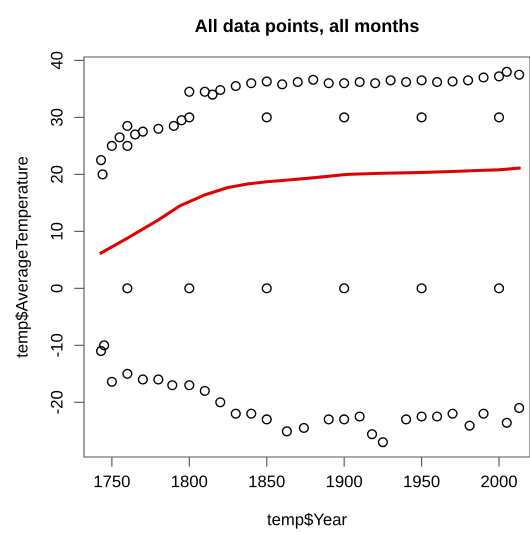 This screenshot has width=530, height=535. Describe the element at coordinates (56, 231) in the screenshot. I see `y-tick-label: 10` at that location.